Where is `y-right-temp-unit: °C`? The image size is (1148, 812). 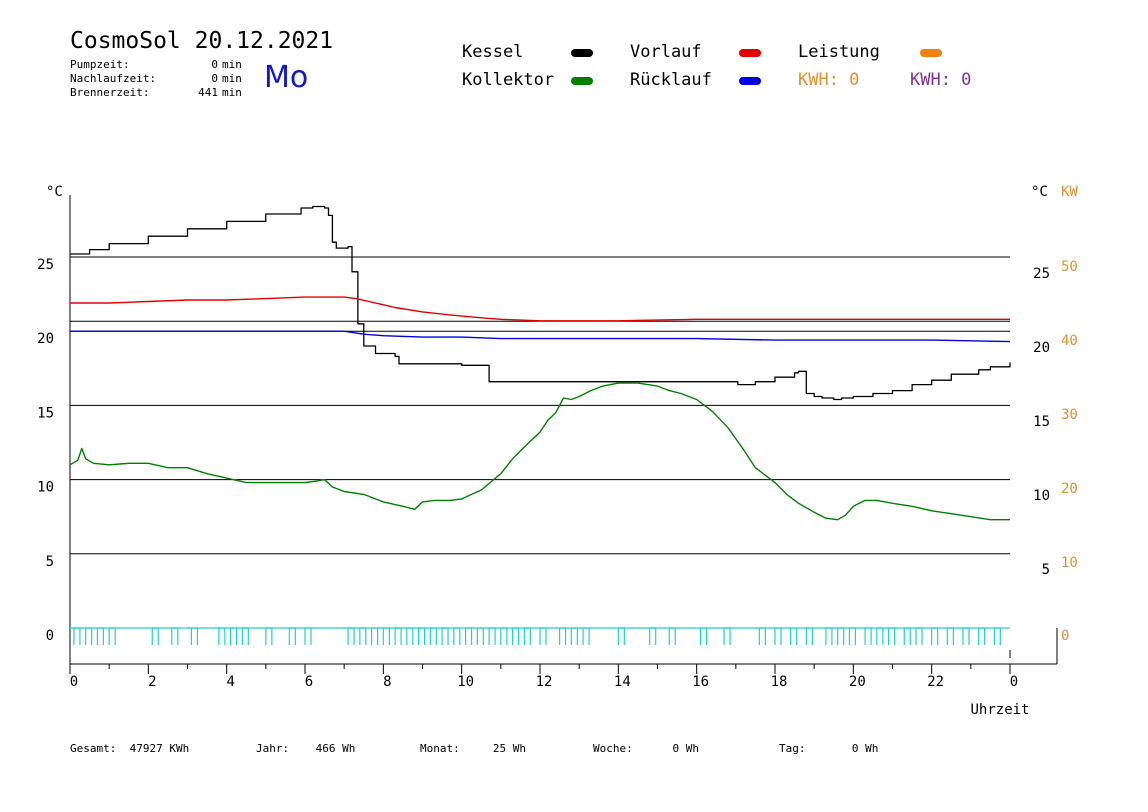
y-right-temp-unit: °C is located at coordinates (1039, 192).